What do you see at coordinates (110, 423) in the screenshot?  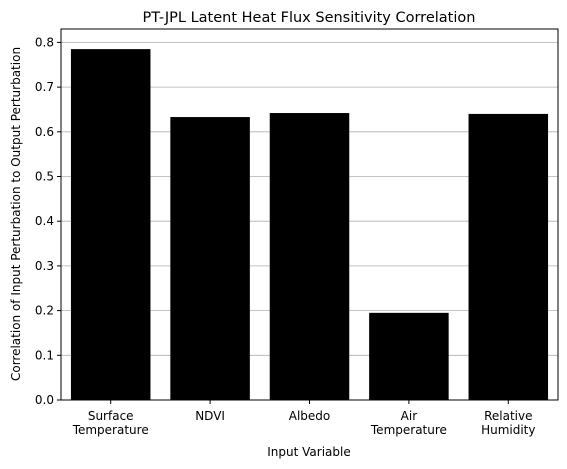 I see `x-tick-label: Surface Temperature` at bounding box center [110, 423].